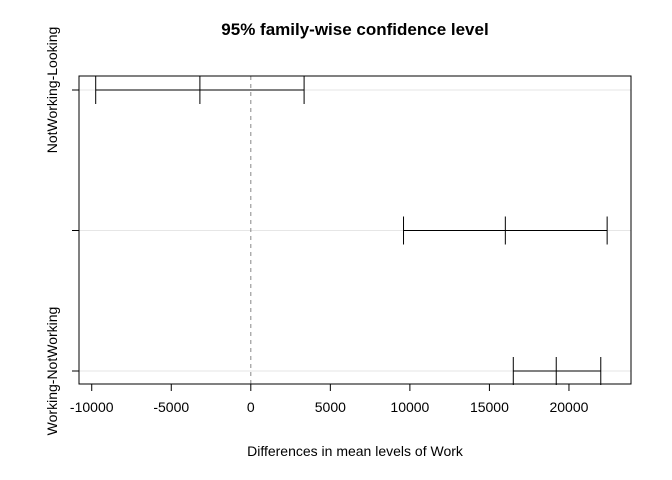 The width and height of the screenshot is (672, 480). Describe the element at coordinates (52, 371) in the screenshot. I see `y-tick-label: Working-NotWorking` at that location.